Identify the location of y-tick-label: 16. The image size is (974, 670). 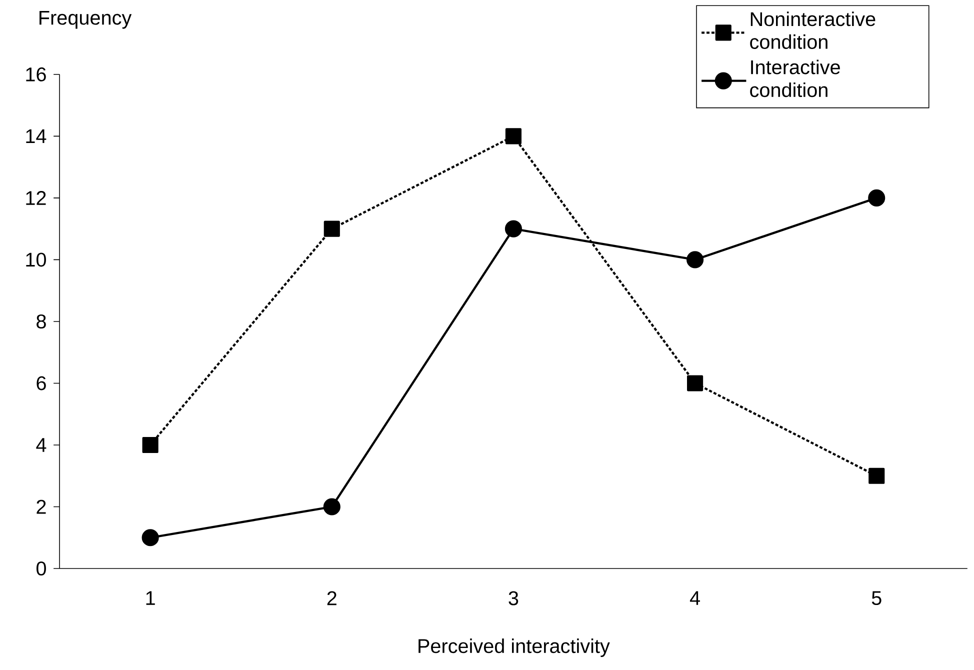
(36, 75).